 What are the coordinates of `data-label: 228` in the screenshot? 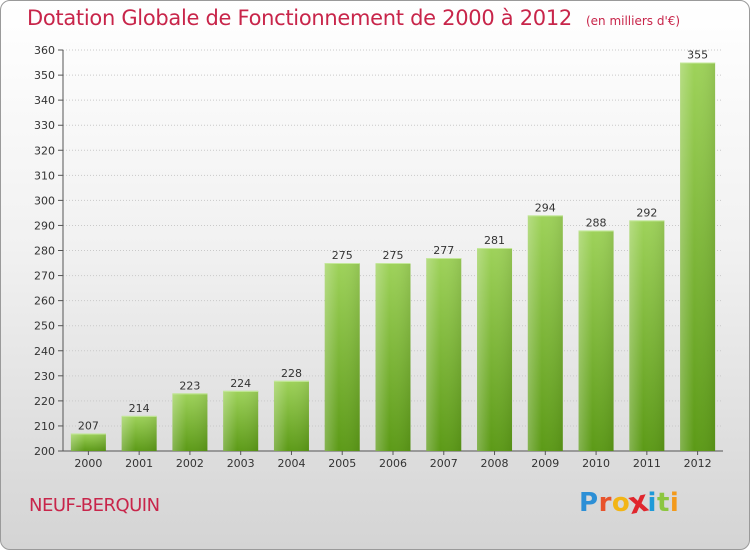 It's located at (291, 373).